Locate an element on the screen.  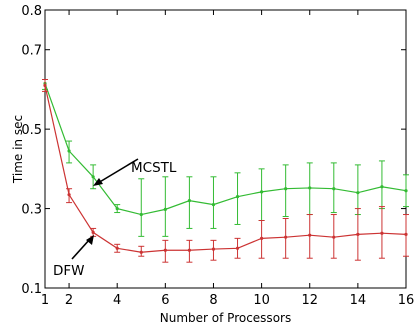
dfw-annotation-arrowhead is located at coordinates (90, 240).